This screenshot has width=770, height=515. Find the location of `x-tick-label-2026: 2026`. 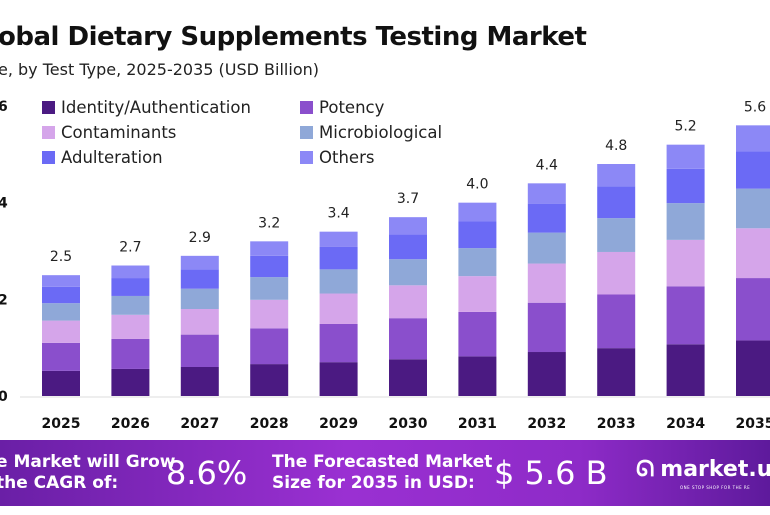

x-tick-label-2026: 2026 is located at coordinates (130, 424).